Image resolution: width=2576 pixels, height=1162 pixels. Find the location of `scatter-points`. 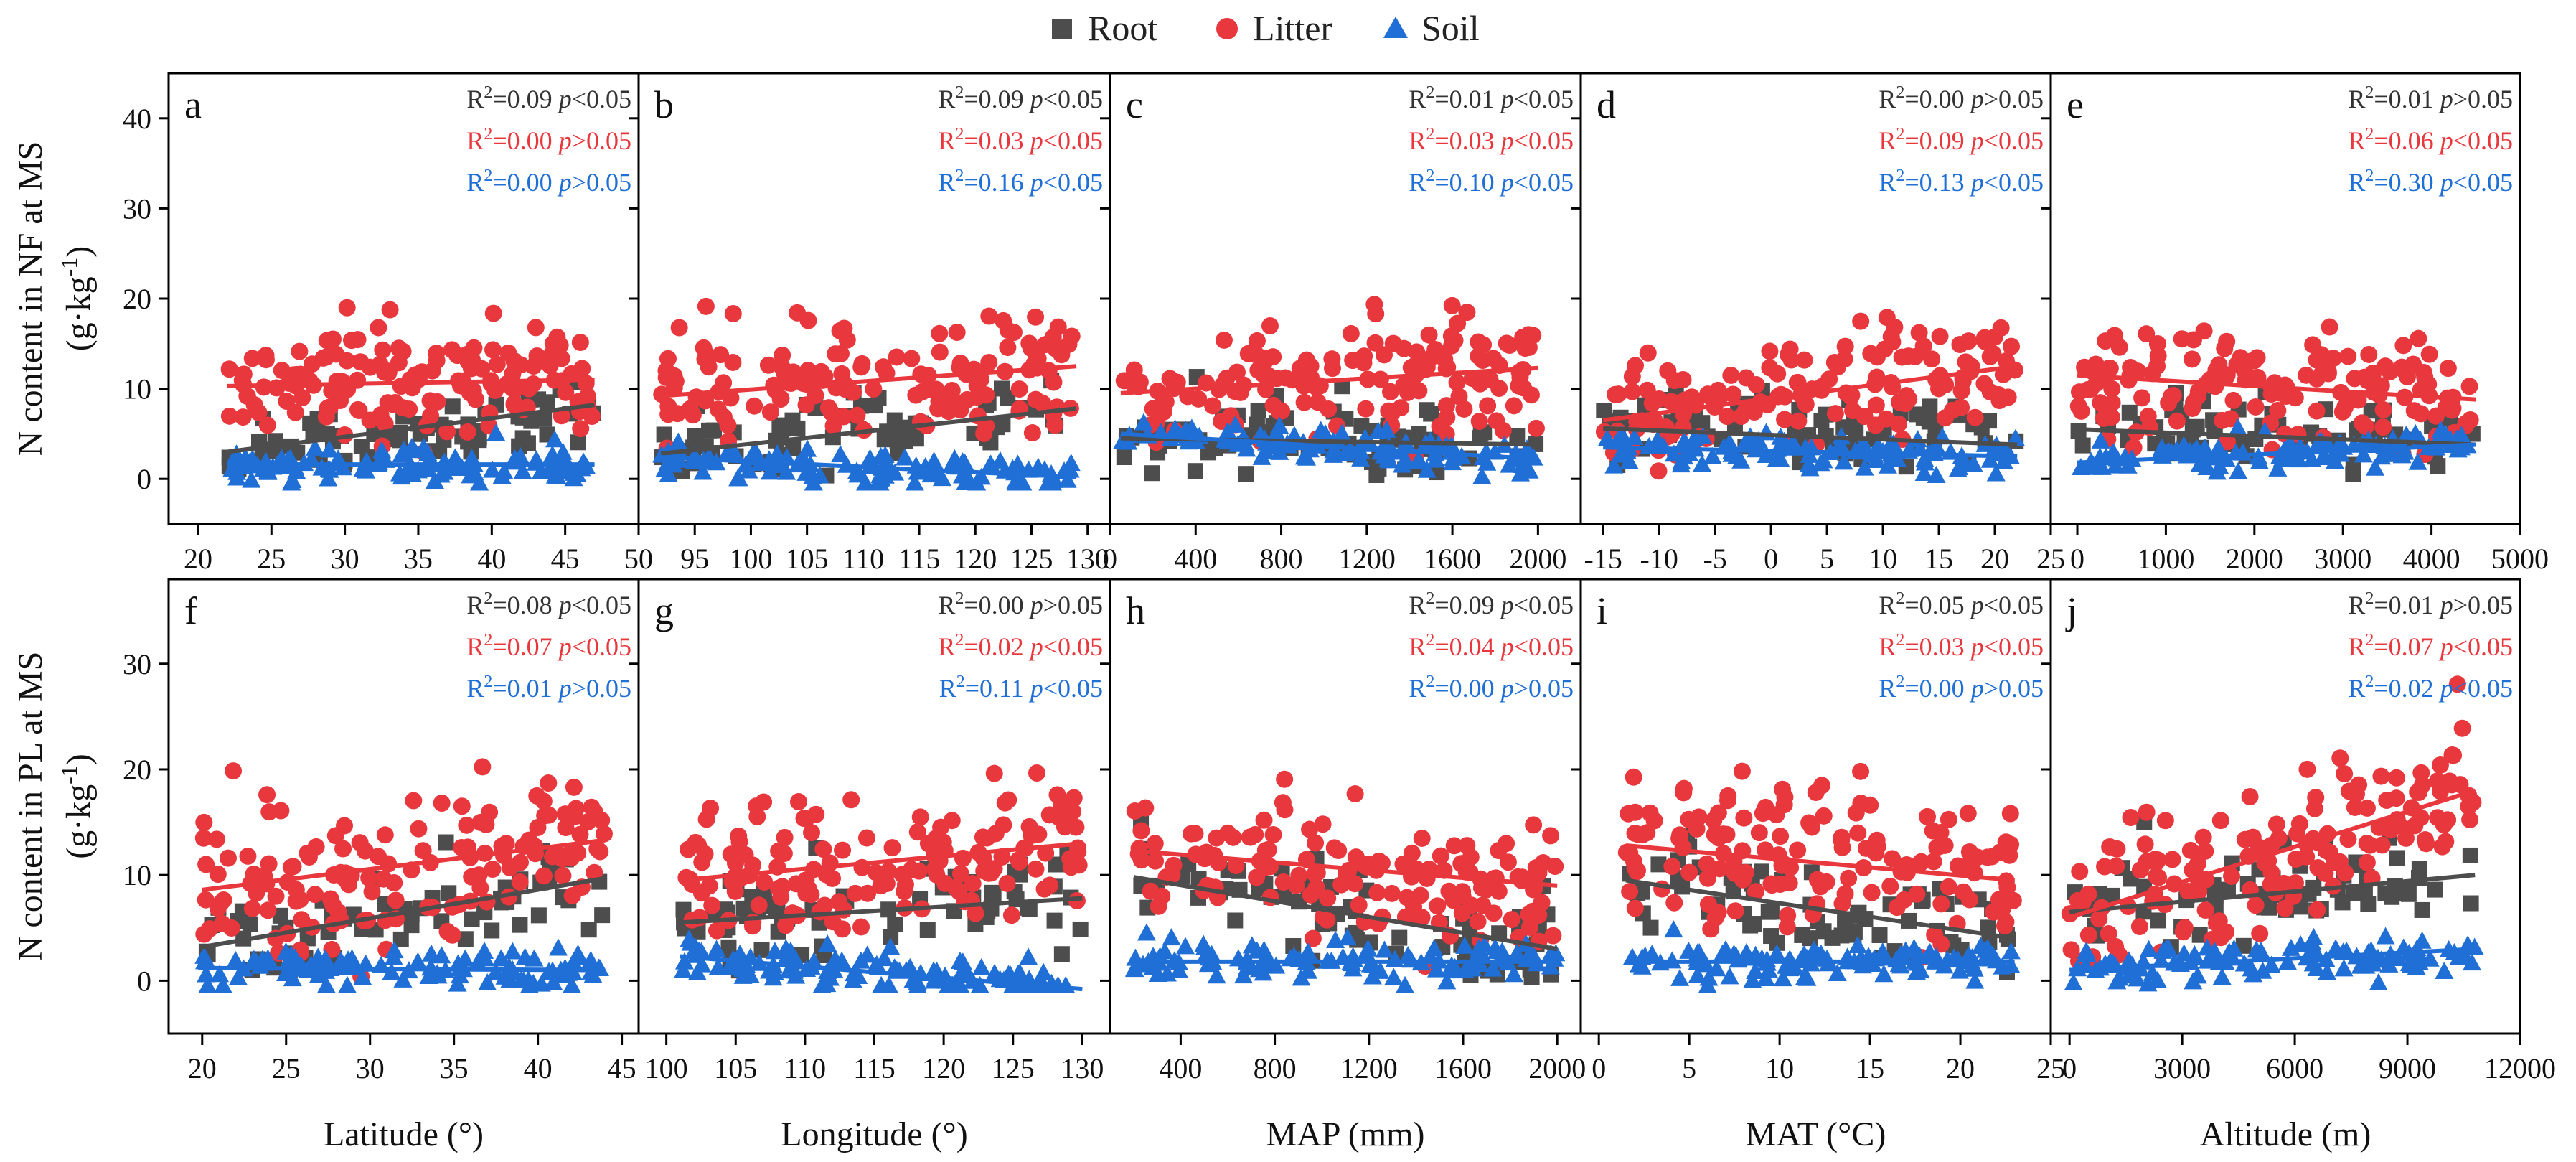

scatter-points is located at coordinates (2275, 400).